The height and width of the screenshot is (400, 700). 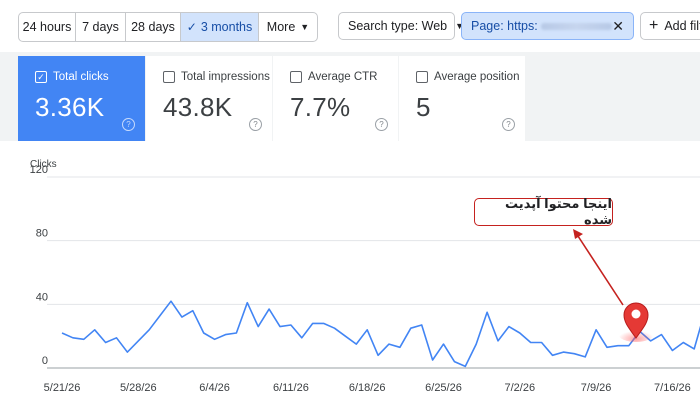 I want to click on y-tick-label: 80, so click(x=42, y=234).